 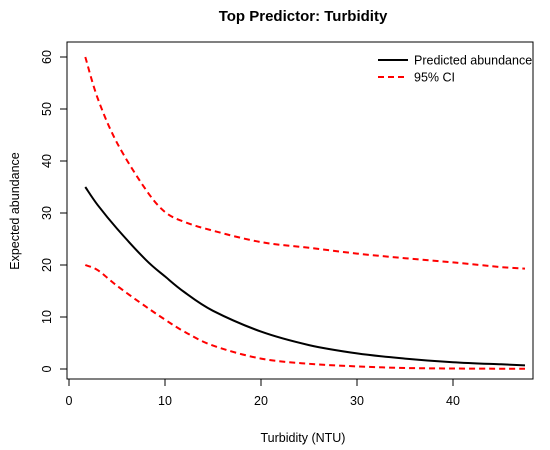 I want to click on legend-label-predicted: Predicted abundance, so click(x=473, y=61).